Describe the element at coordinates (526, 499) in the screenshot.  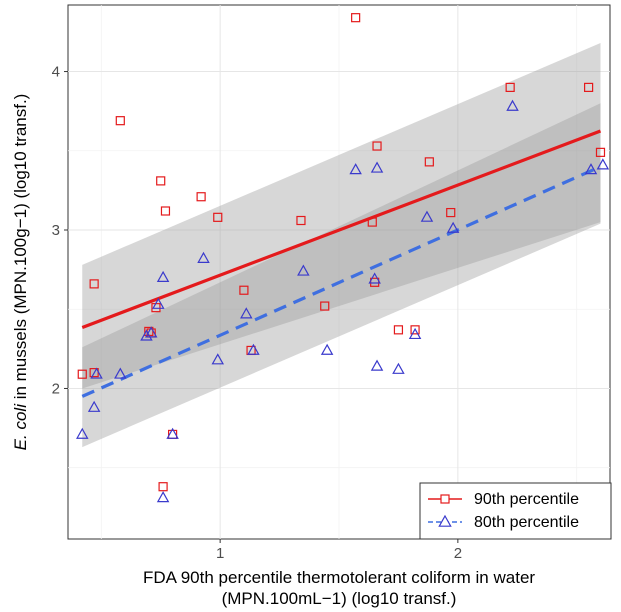
I see `legend-label: 90th percentile` at that location.